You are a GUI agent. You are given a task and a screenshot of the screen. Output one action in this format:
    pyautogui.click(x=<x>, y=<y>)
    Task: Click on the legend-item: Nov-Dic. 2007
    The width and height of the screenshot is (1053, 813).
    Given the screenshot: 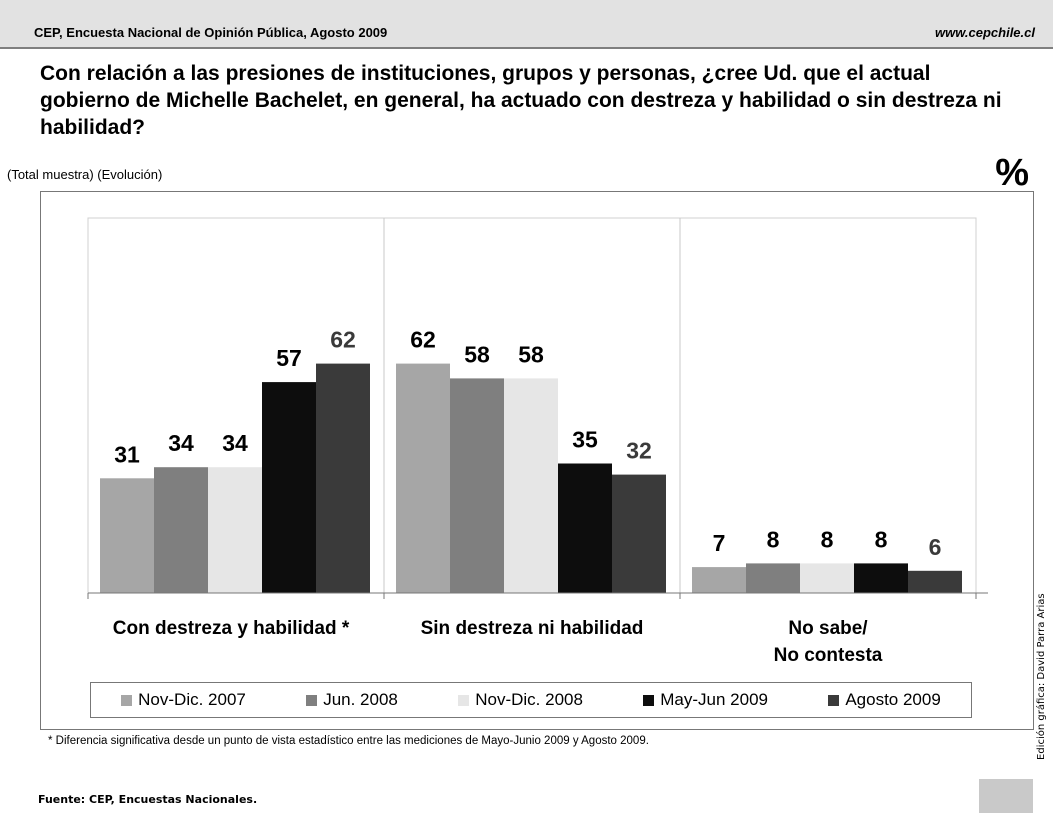 What is the action you would take?
    pyautogui.click(x=183, y=700)
    